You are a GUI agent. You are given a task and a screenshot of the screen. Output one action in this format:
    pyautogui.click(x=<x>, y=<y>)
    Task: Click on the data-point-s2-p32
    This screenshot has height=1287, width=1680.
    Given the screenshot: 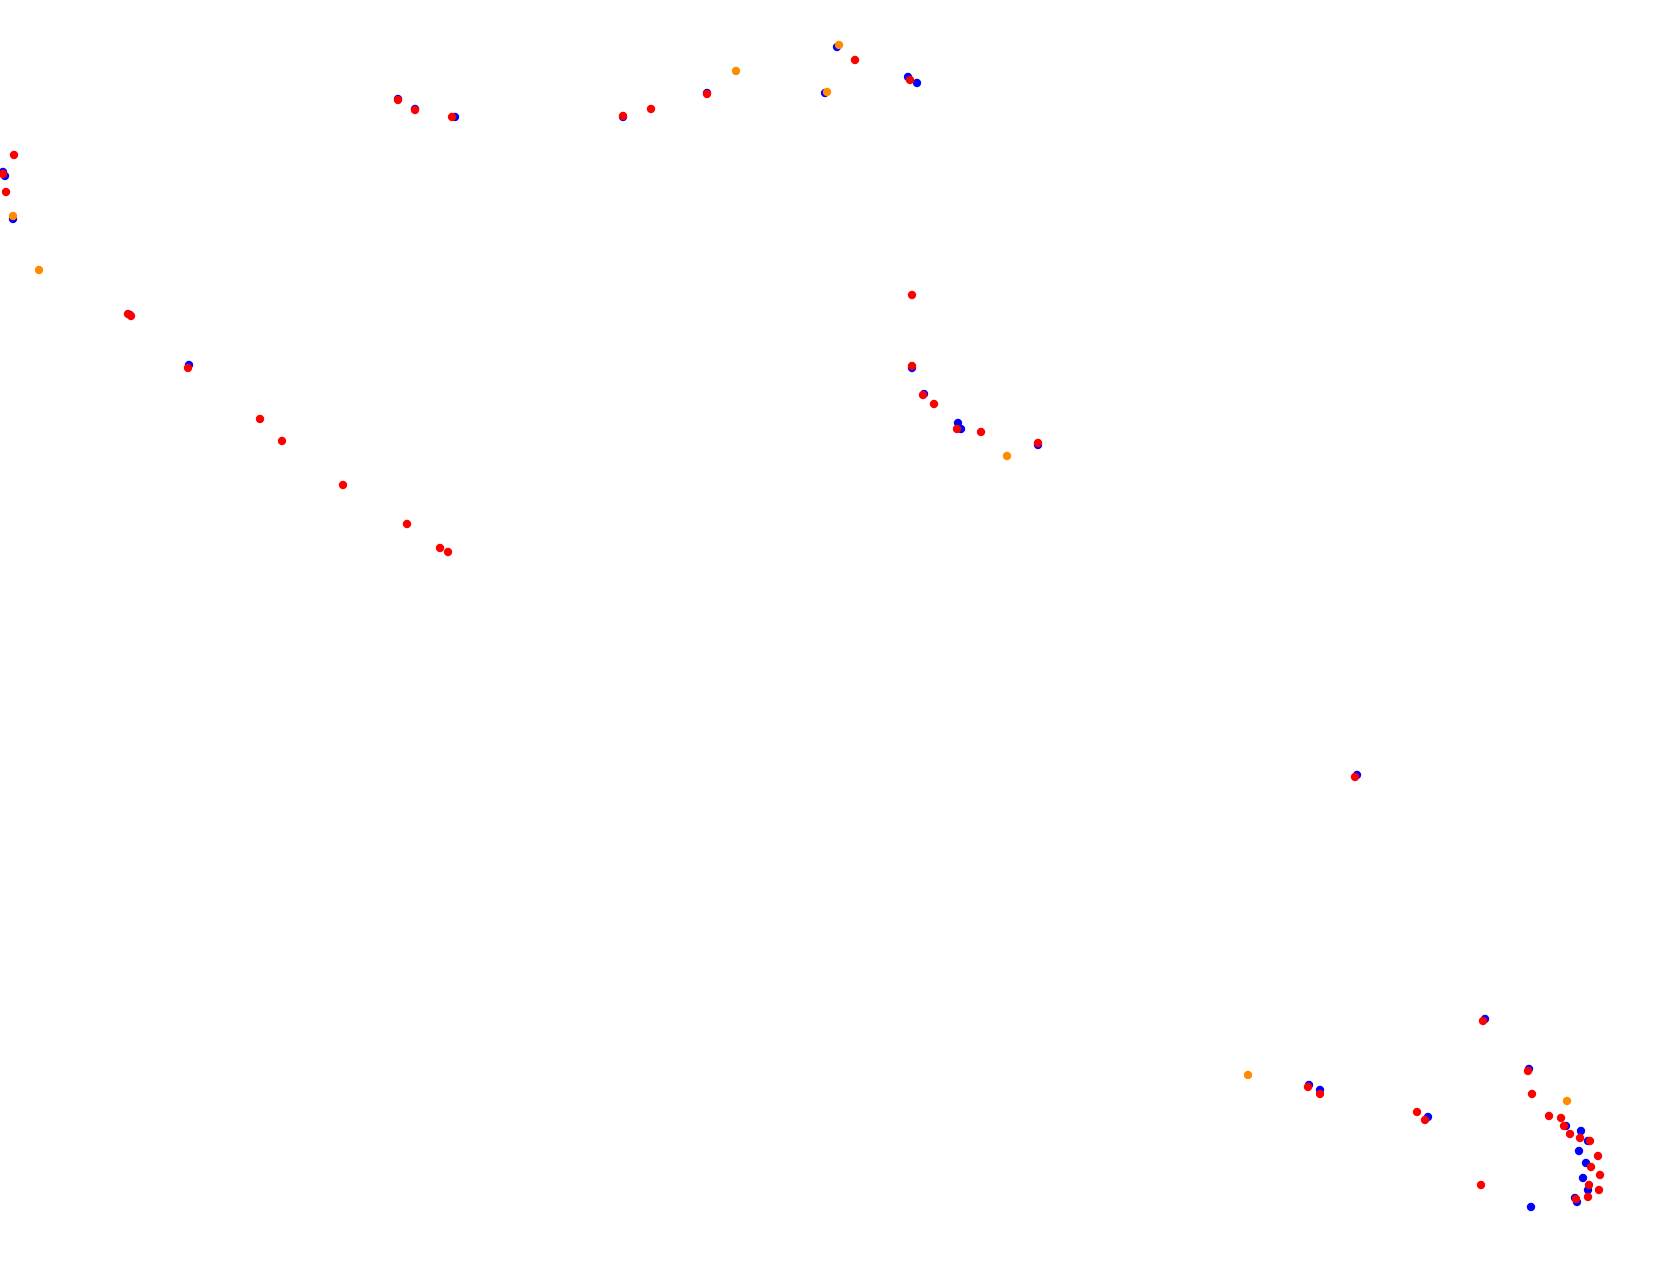 What is the action you would take?
    pyautogui.click(x=1483, y=1021)
    